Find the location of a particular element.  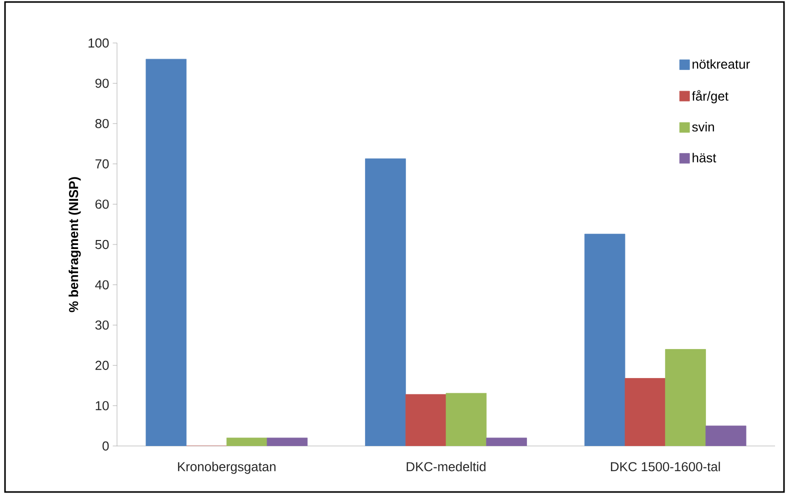

y-axis-title: % benfragment (NISP) is located at coordinates (74, 244).